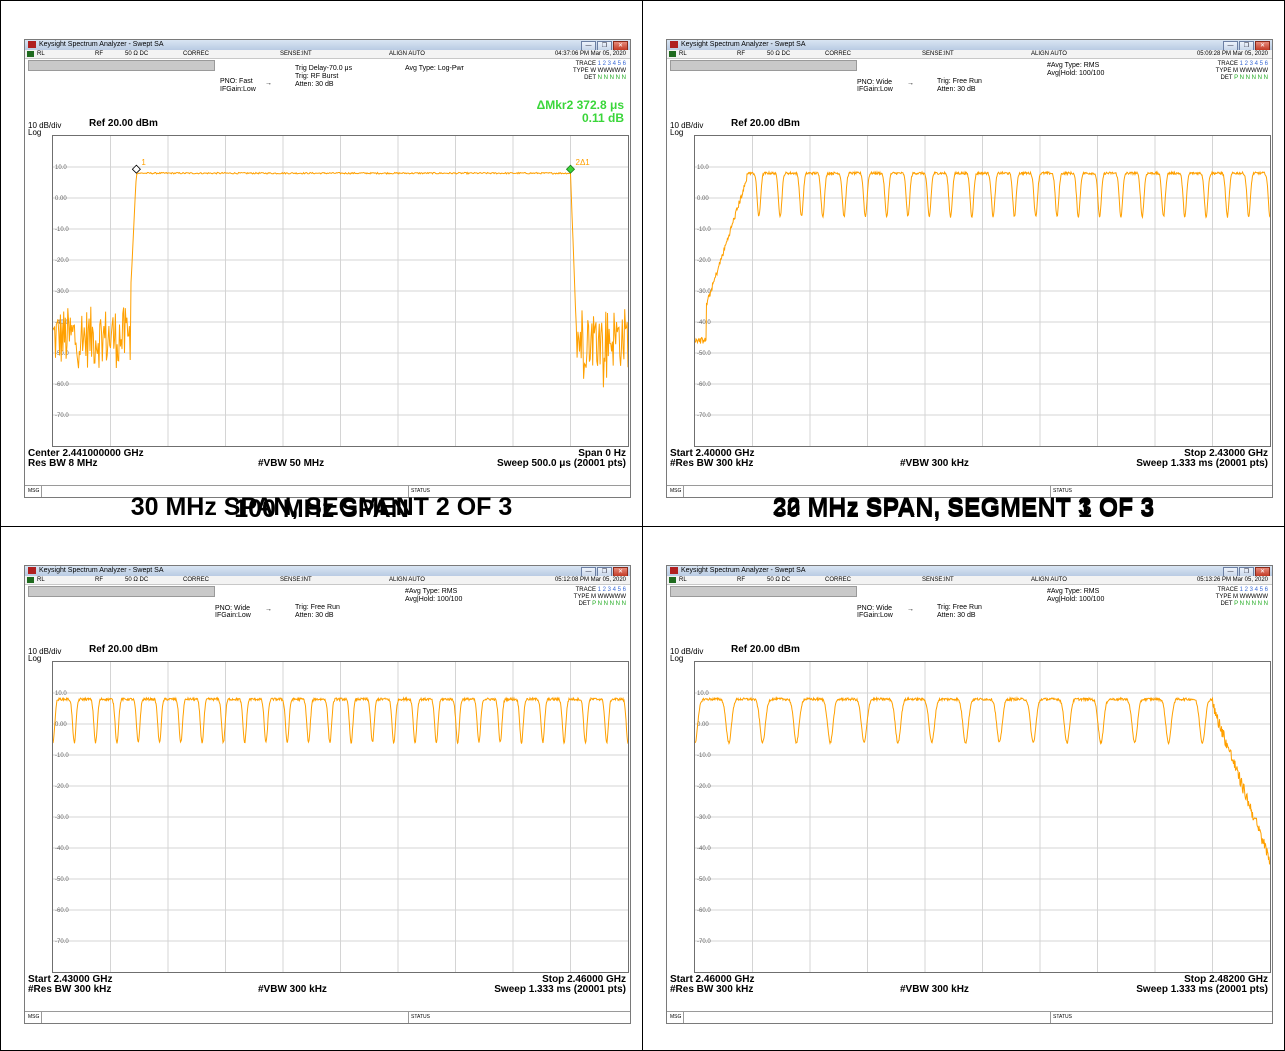  Describe the element at coordinates (584, 979) in the screenshot. I see `foot-right-1: Stop 2.46000 GHz` at that location.